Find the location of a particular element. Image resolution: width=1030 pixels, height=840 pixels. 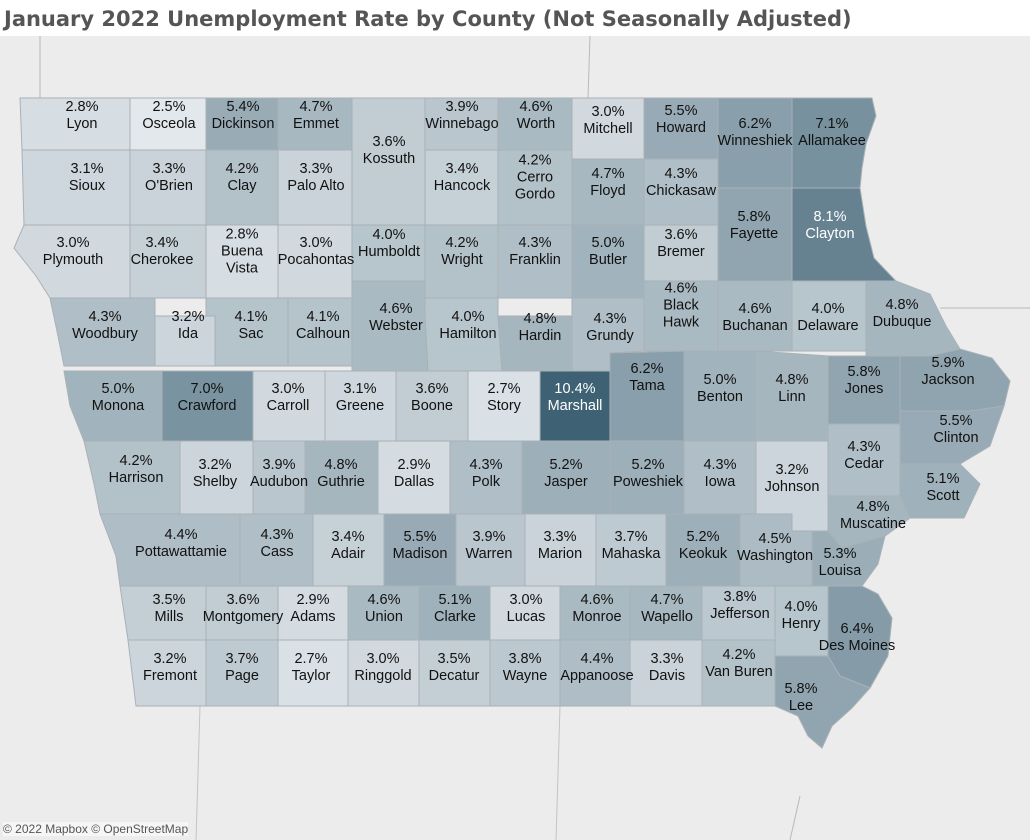

county-name: Floyd is located at coordinates (608, 191).